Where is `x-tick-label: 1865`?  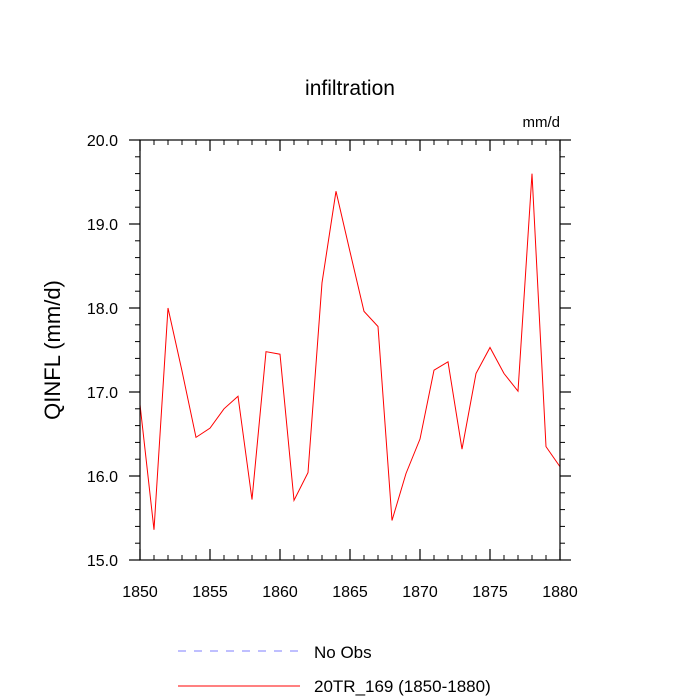
x-tick-label: 1865 is located at coordinates (350, 592).